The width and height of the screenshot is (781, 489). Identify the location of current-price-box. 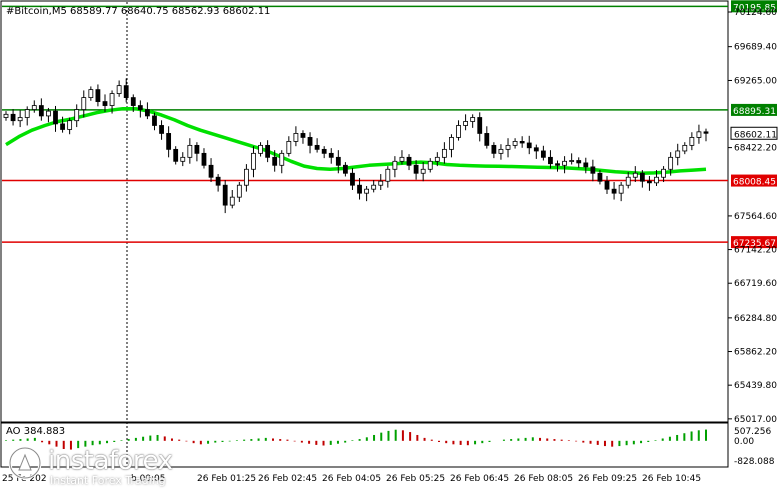
(754, 133).